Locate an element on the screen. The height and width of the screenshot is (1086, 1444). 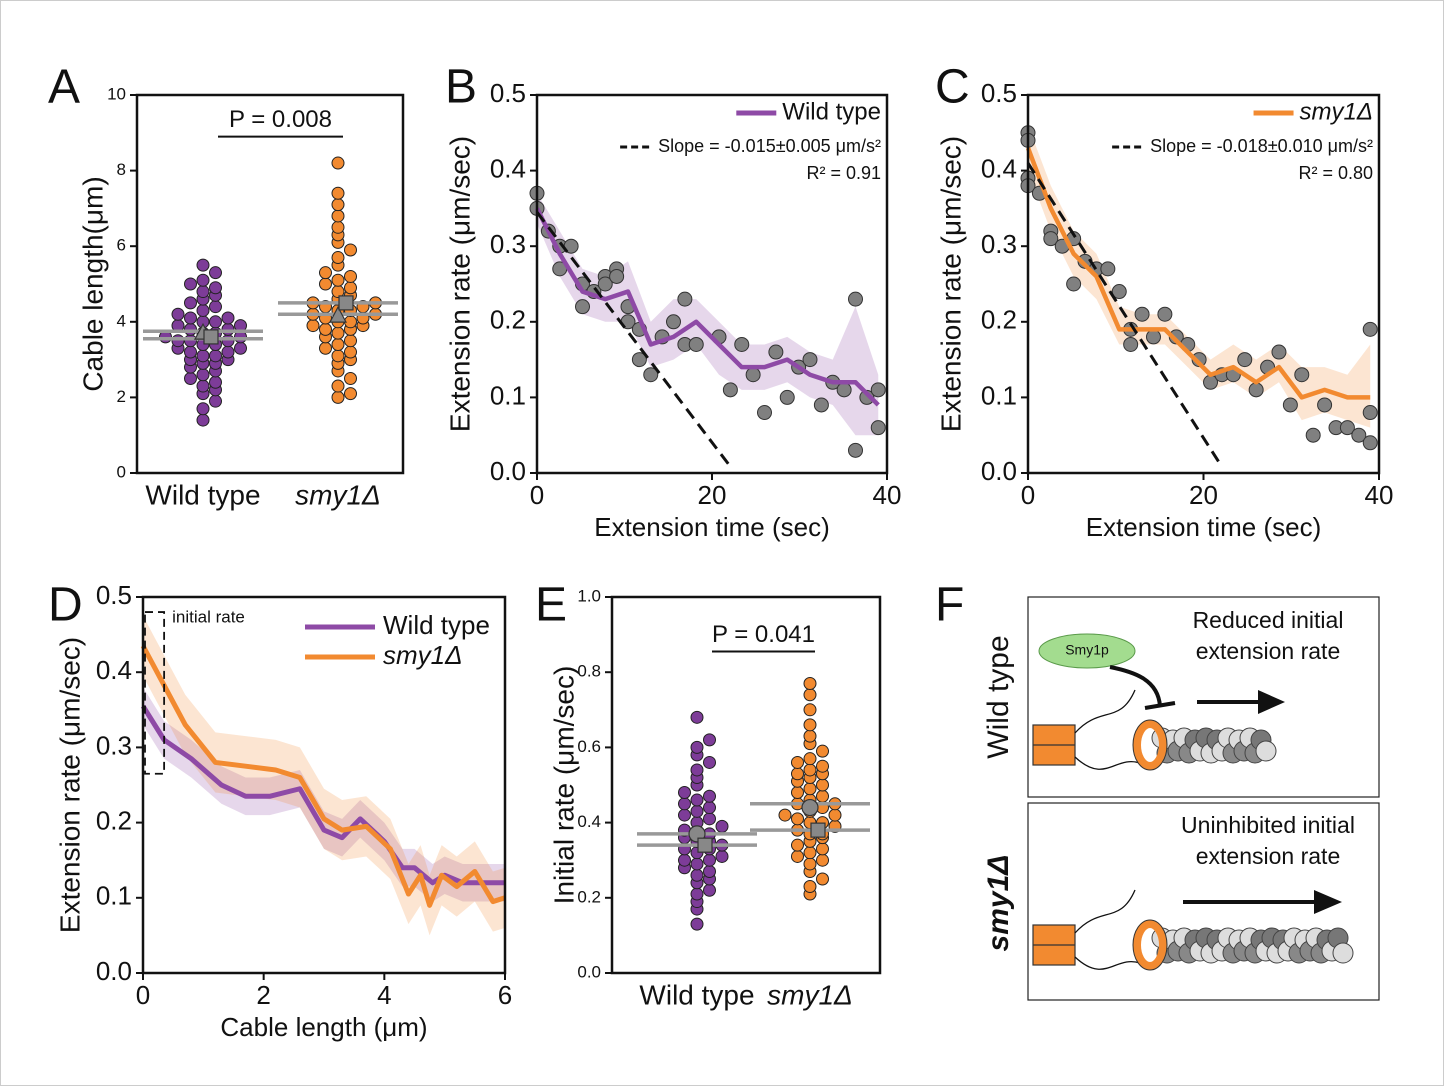
y-tick-label: 1.0 is located at coordinates (589, 595).